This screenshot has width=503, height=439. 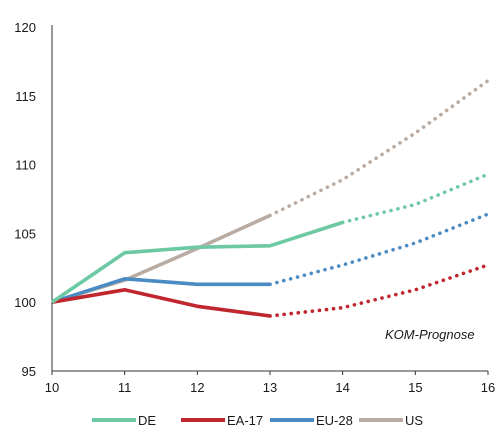 What do you see at coordinates (334, 420) in the screenshot?
I see `legend-label-eu-28: EU-28` at bounding box center [334, 420].